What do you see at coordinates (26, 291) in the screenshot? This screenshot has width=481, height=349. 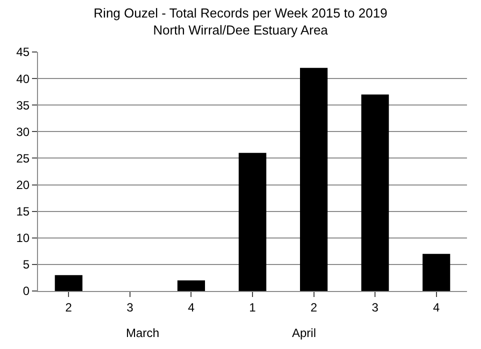 I see `y-tick-label: 0` at bounding box center [26, 291].